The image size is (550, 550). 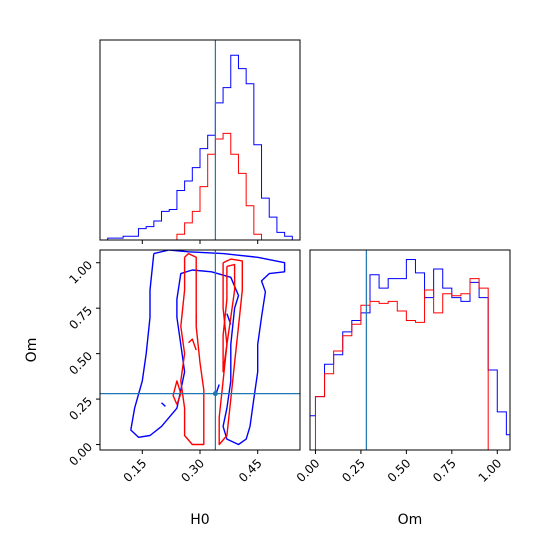 What do you see at coordinates (308, 470) in the screenshot?
I see `om-xtick-label-0: 0.00` at bounding box center [308, 470].